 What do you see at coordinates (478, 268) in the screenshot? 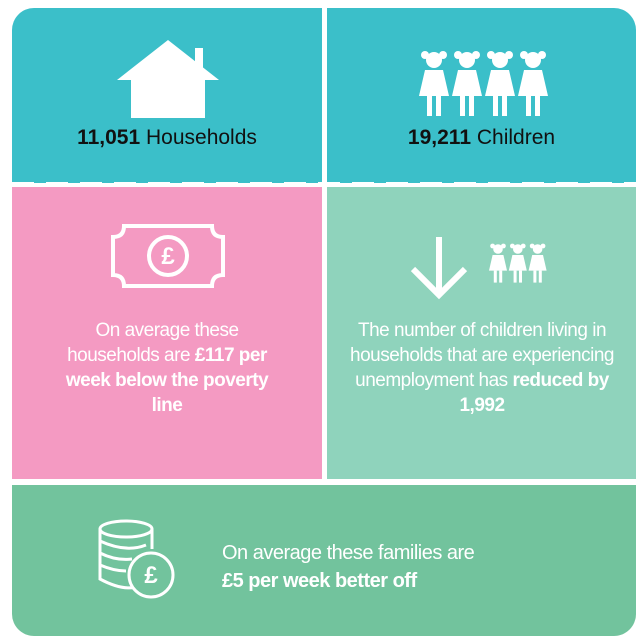
I see `decrease-icon` at bounding box center [478, 268].